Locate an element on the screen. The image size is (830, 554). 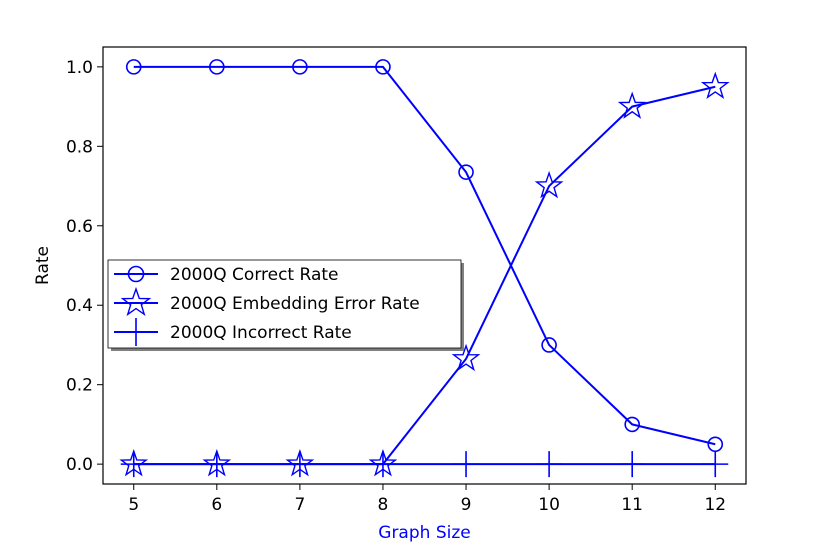
y-tick-label: 0.4 is located at coordinates (79, 306).